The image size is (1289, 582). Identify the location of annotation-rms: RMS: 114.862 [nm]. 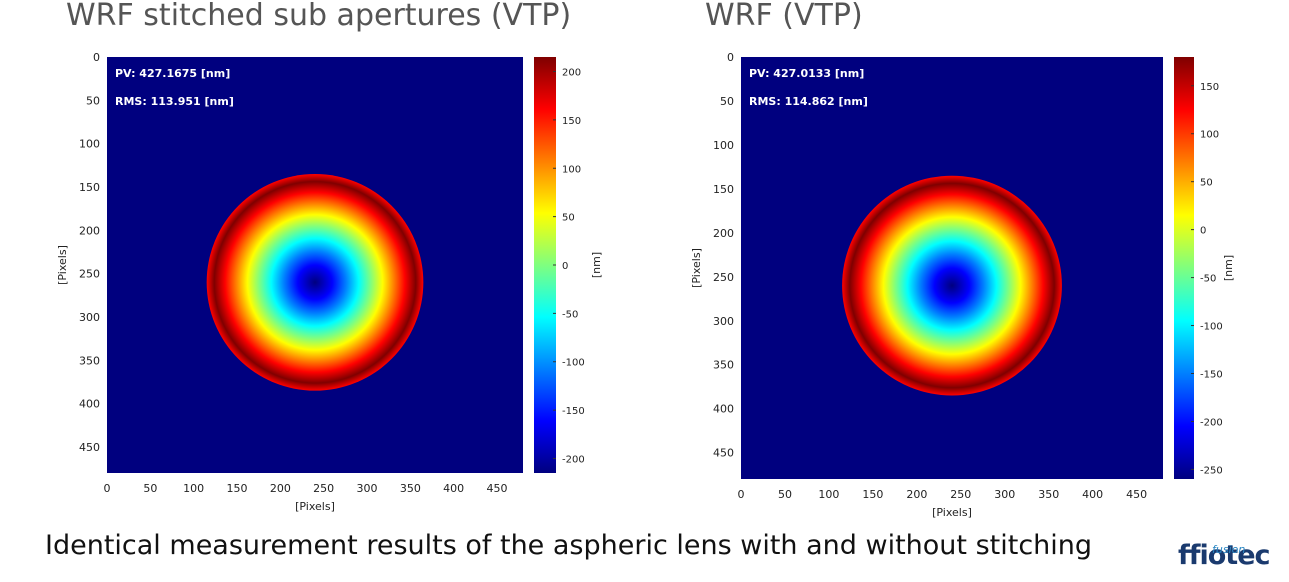
(808, 101).